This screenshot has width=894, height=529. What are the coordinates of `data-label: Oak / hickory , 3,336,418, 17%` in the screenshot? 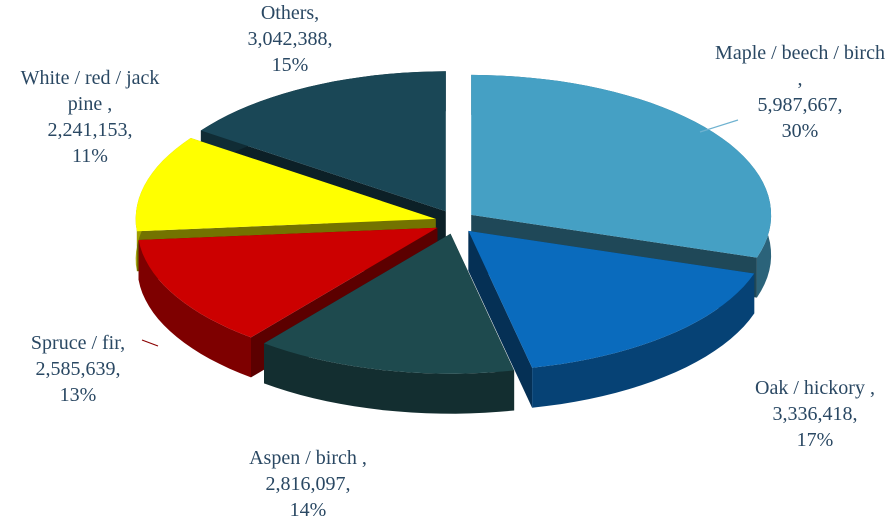 It's located at (807, 414).